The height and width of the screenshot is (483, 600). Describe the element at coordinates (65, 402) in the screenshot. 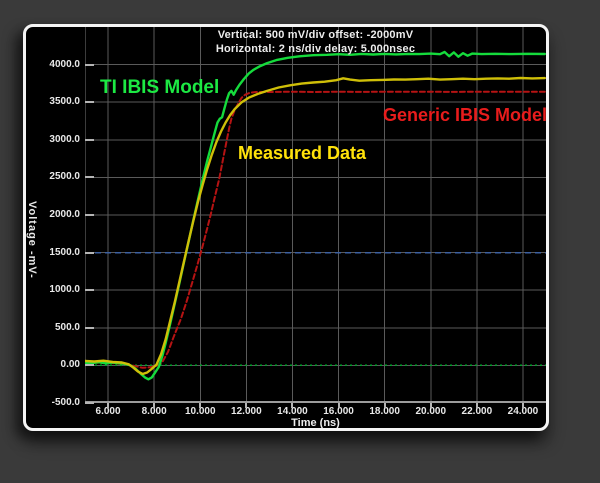

I see `y-tick-label: -500.0` at that location.